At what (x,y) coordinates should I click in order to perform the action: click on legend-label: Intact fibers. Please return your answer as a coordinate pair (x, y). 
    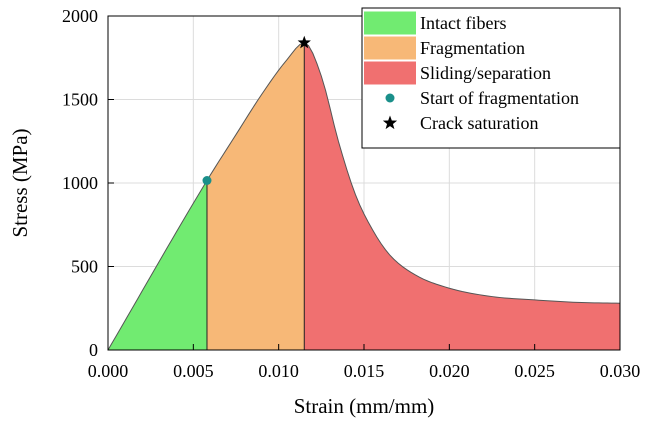
    Looking at the image, I should click on (463, 23).